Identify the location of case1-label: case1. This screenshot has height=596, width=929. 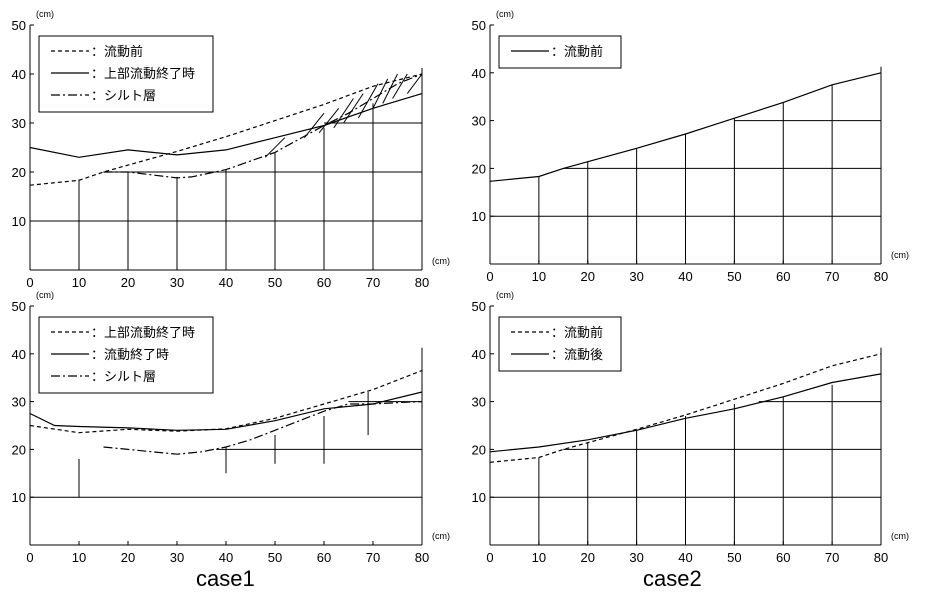
(225, 578).